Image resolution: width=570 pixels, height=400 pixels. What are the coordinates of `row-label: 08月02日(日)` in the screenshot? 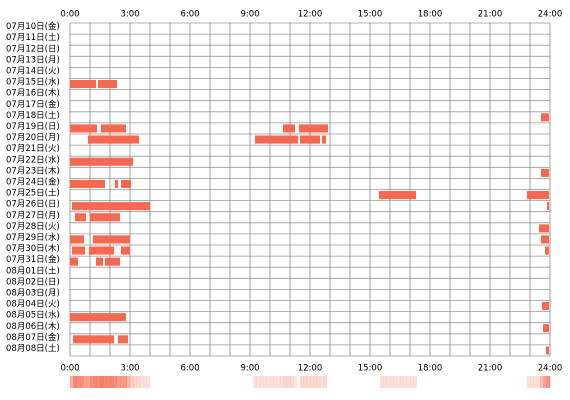 It's located at (33, 282).